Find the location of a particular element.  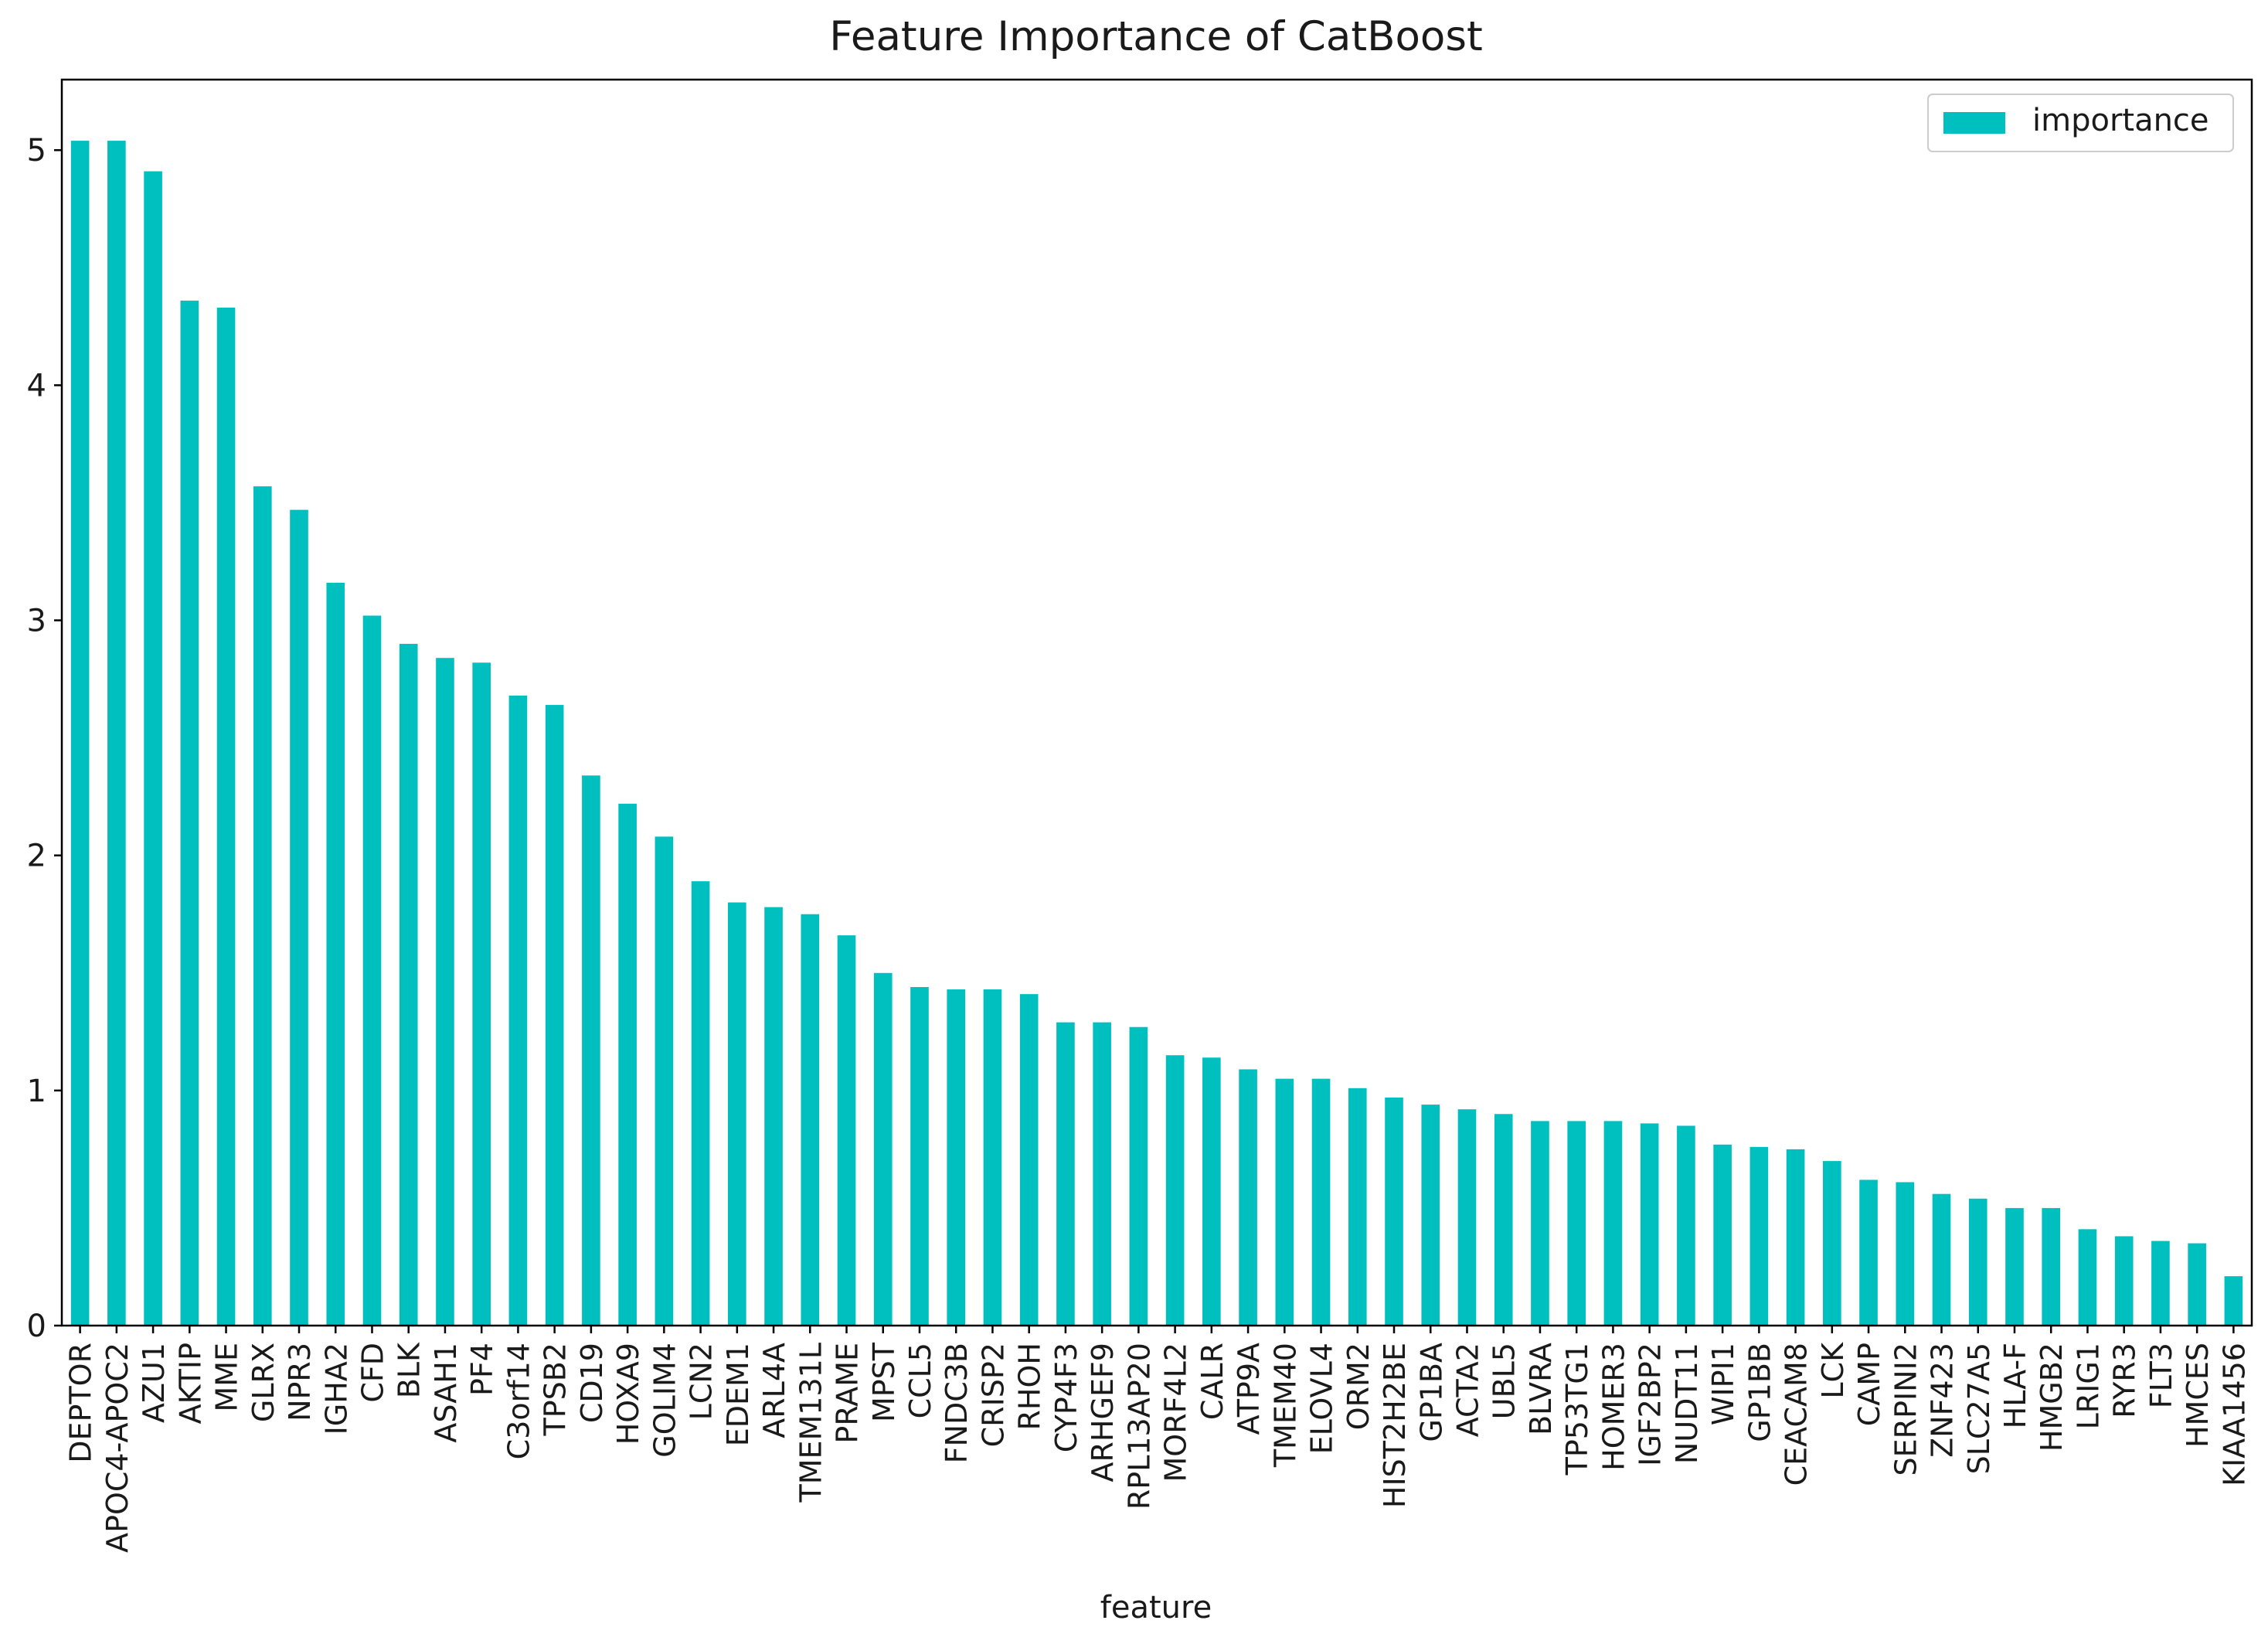

x-tick-label: CD19 is located at coordinates (592, 1383).